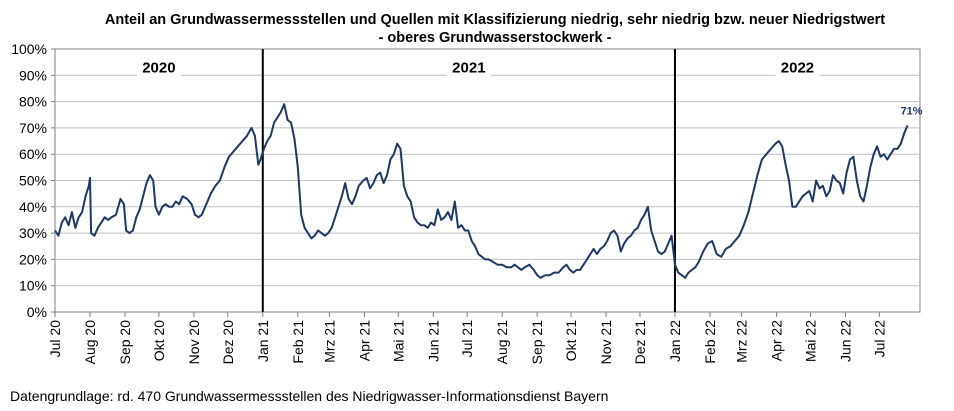 The image size is (954, 411). I want to click on year-label: 2022, so click(797, 67).